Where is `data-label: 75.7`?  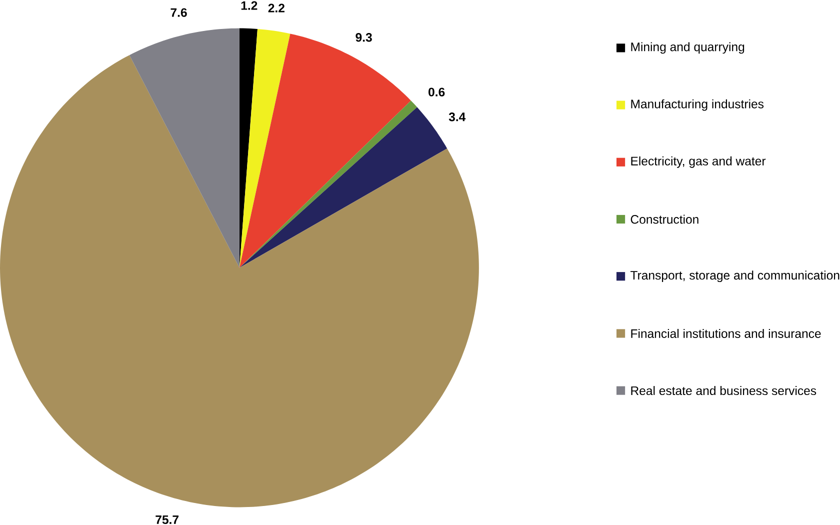 data-label: 75.7 is located at coordinates (167, 519).